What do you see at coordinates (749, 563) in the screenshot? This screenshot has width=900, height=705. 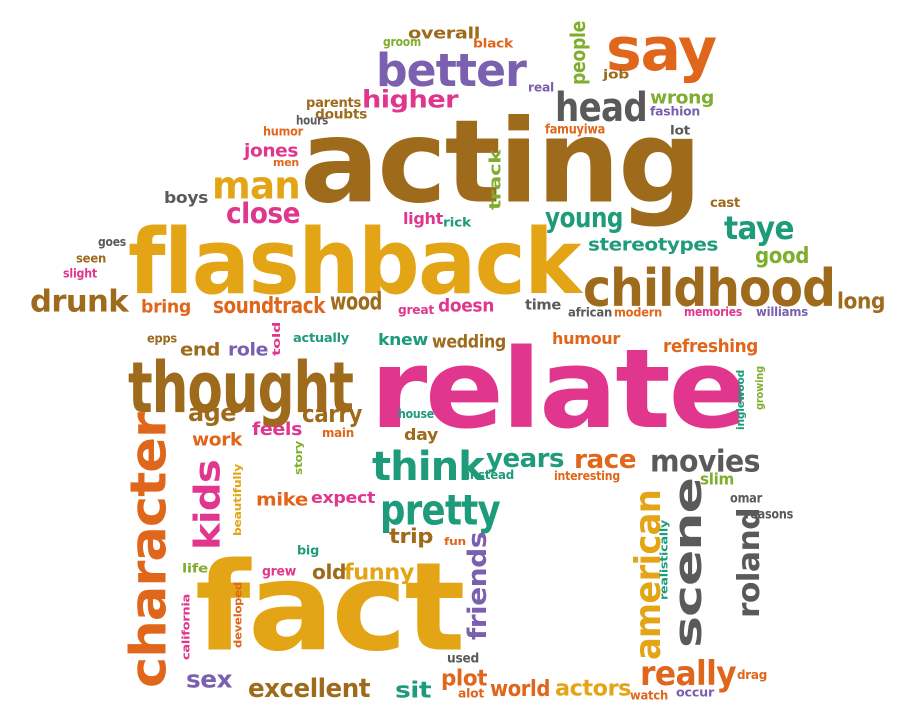 I see `word-roland: roland` at bounding box center [749, 563].